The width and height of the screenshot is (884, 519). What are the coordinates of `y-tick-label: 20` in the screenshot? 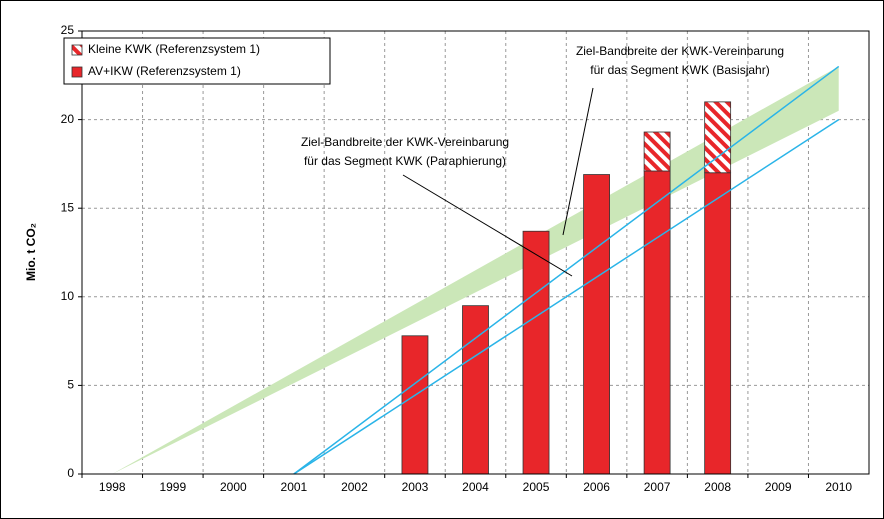 It's located at (68, 119).